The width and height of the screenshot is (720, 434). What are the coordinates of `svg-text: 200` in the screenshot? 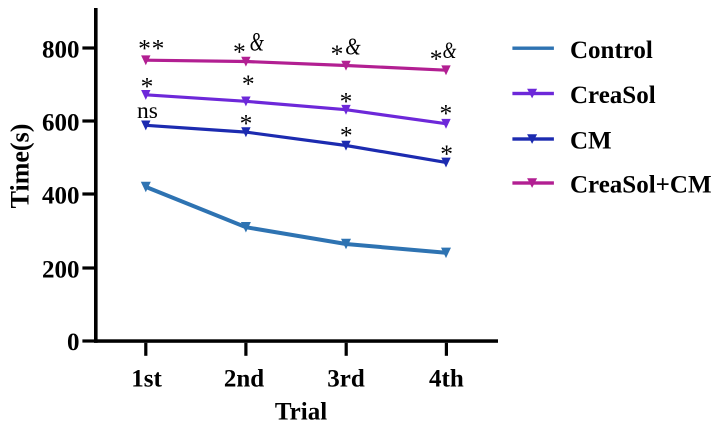 It's located at (61, 269).